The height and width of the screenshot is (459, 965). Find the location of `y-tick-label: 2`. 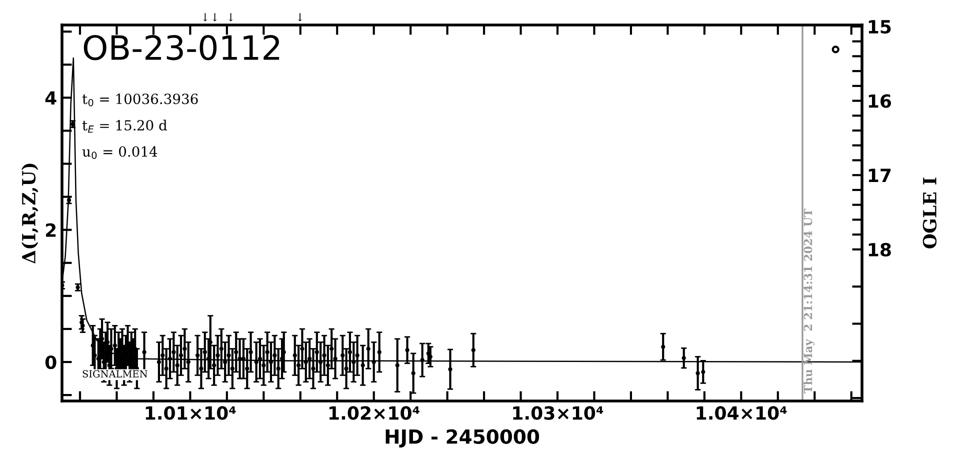

y-tick-label: 2 is located at coordinates (51, 230).